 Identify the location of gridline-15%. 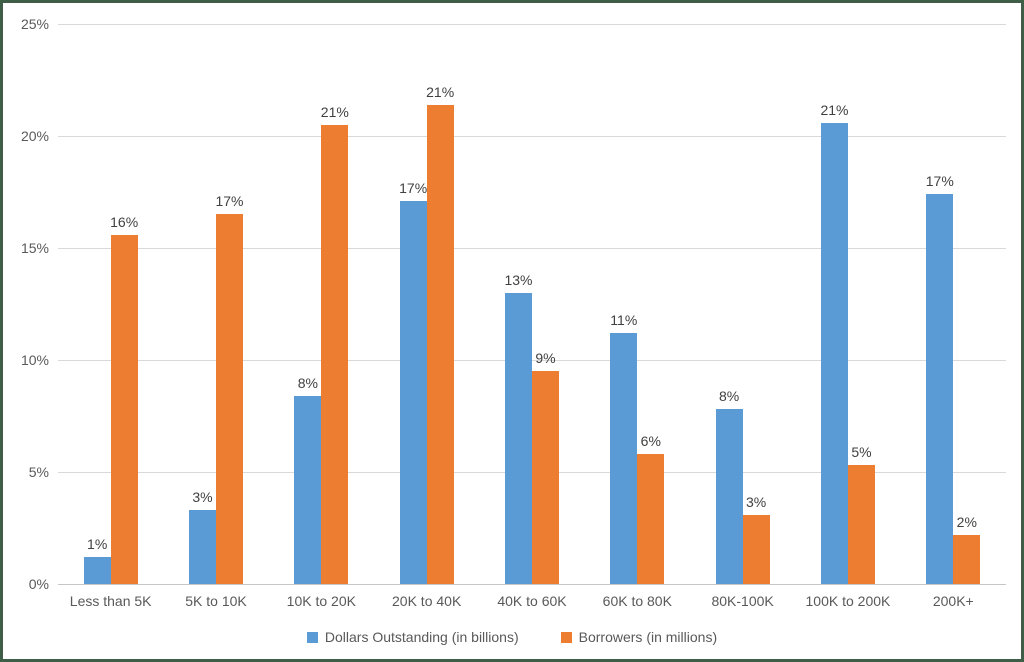
(532, 248).